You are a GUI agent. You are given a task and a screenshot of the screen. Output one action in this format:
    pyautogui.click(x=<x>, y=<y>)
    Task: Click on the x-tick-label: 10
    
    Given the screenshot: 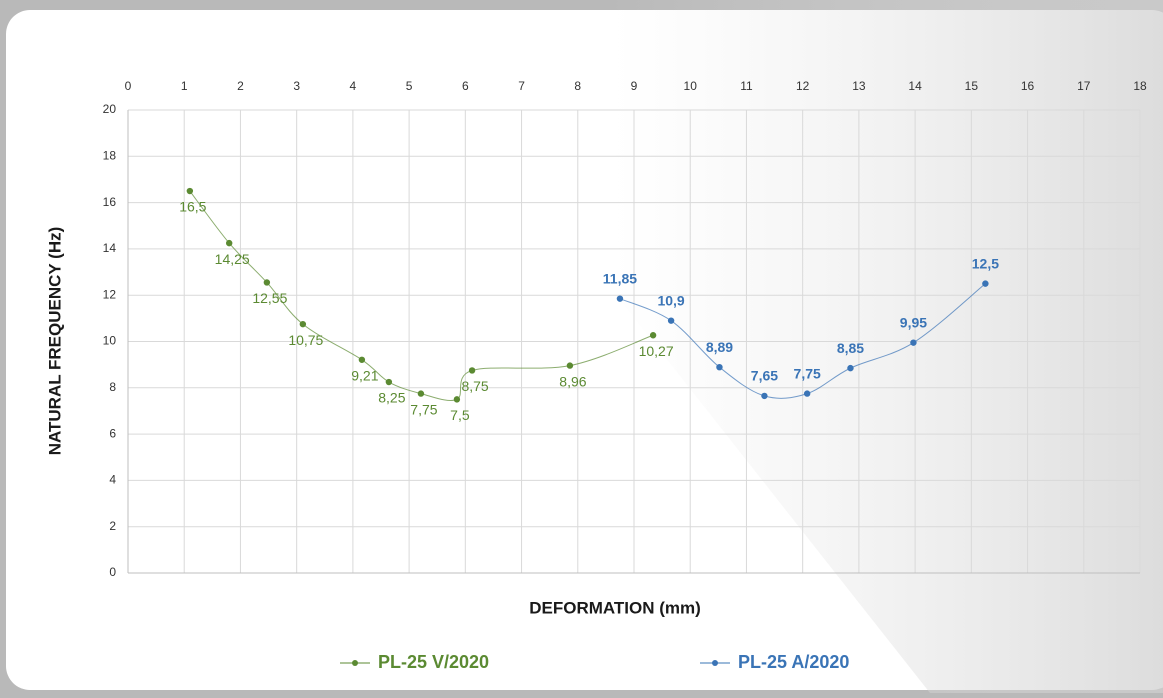 What is the action you would take?
    pyautogui.click(x=691, y=86)
    